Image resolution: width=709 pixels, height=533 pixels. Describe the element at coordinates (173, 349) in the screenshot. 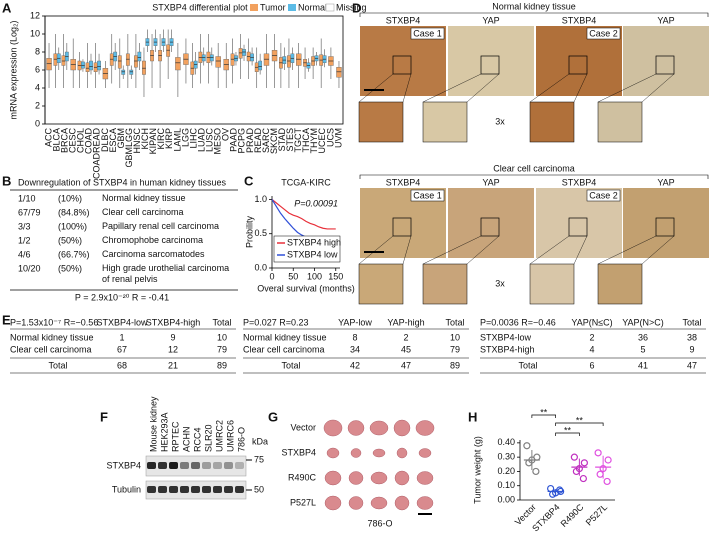

I see `table-cell: 12` at that location.